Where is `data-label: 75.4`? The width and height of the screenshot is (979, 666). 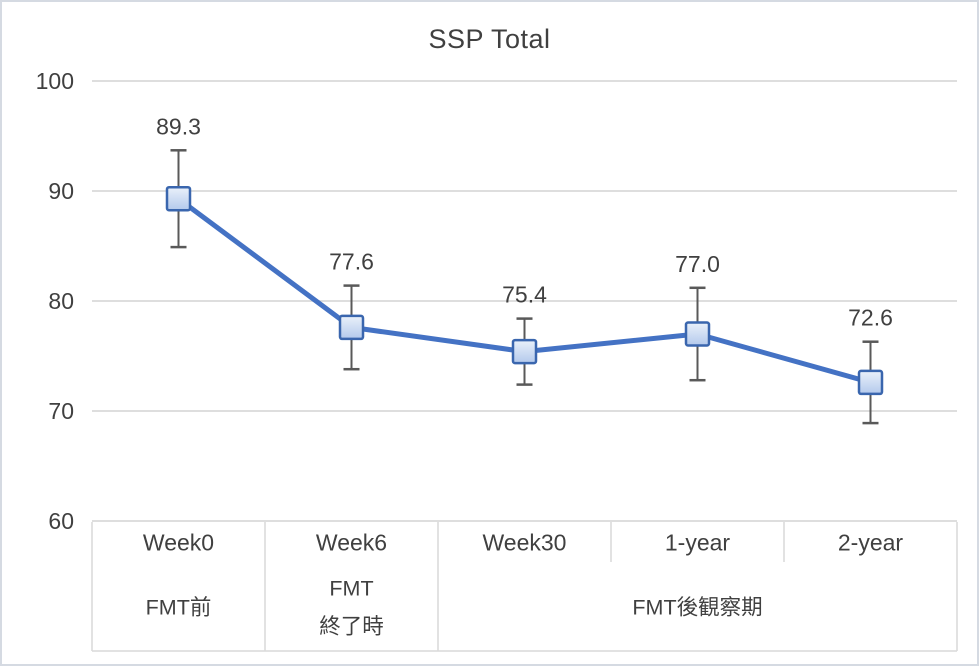 data-label: 75.4 is located at coordinates (524, 295).